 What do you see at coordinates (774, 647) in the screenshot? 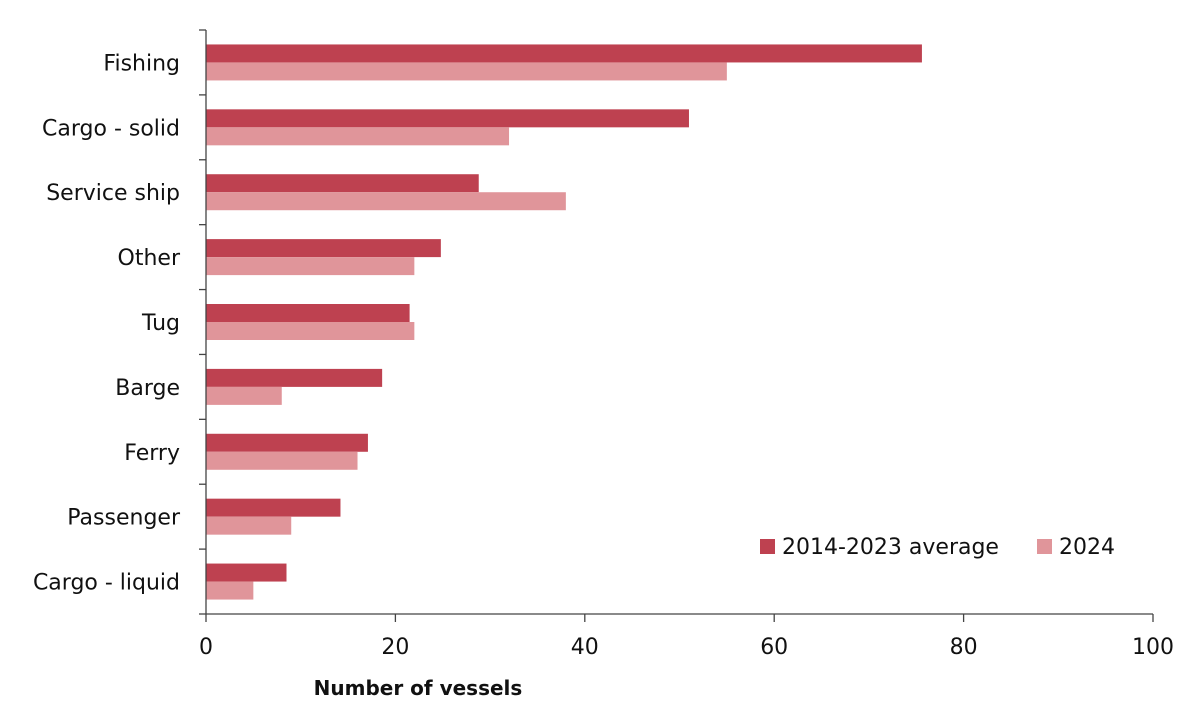
I see `x-tick-label: 60` at bounding box center [774, 647].